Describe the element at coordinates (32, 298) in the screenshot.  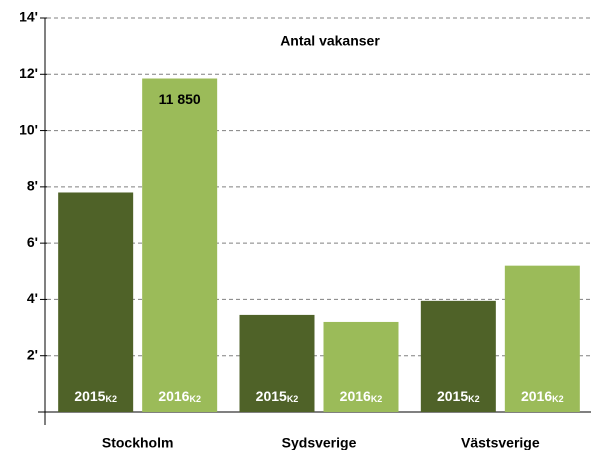
I see `y-tick-label: 4'` at that location.